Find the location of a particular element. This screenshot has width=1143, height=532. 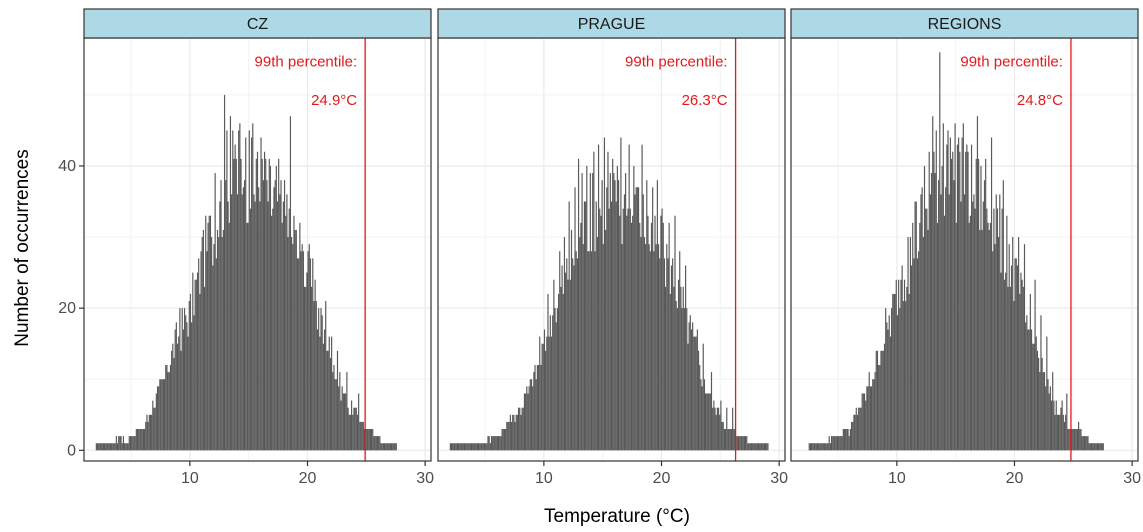

facet-strip-label: PRAGUE is located at coordinates (612, 24).